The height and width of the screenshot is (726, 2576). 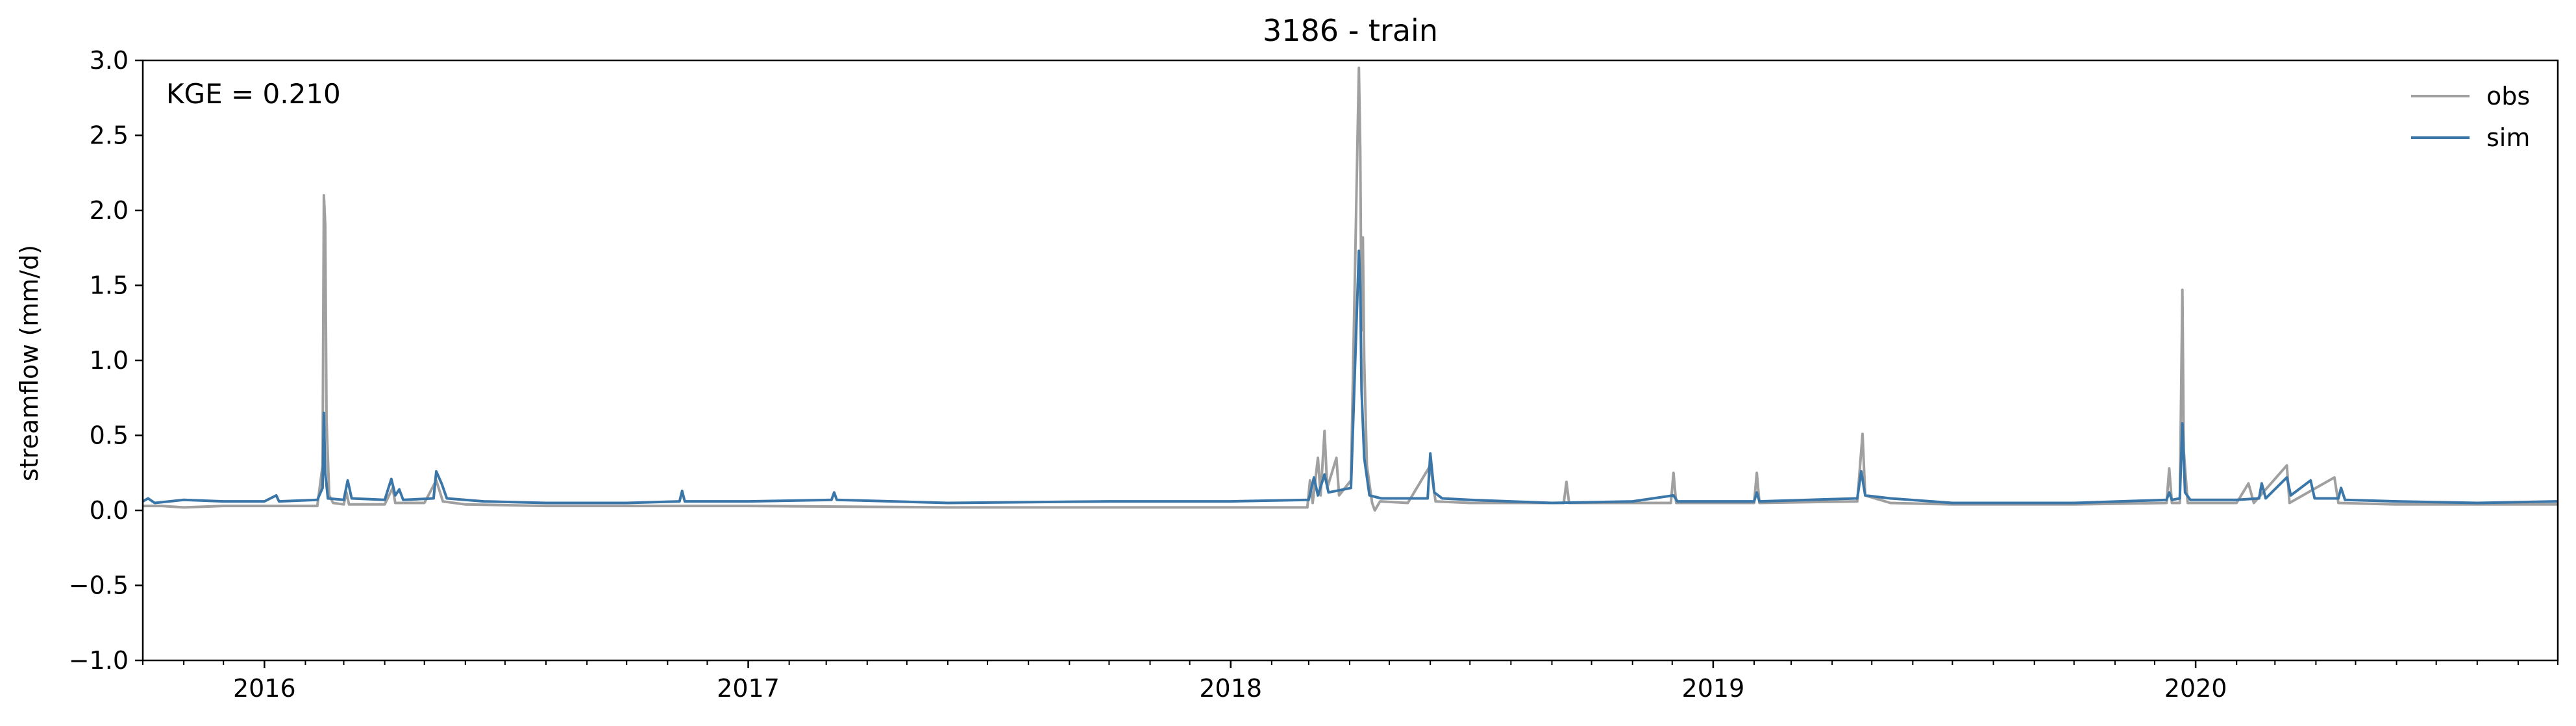 What do you see at coordinates (109, 360) in the screenshot?
I see `y-tick-label: 1.0` at bounding box center [109, 360].